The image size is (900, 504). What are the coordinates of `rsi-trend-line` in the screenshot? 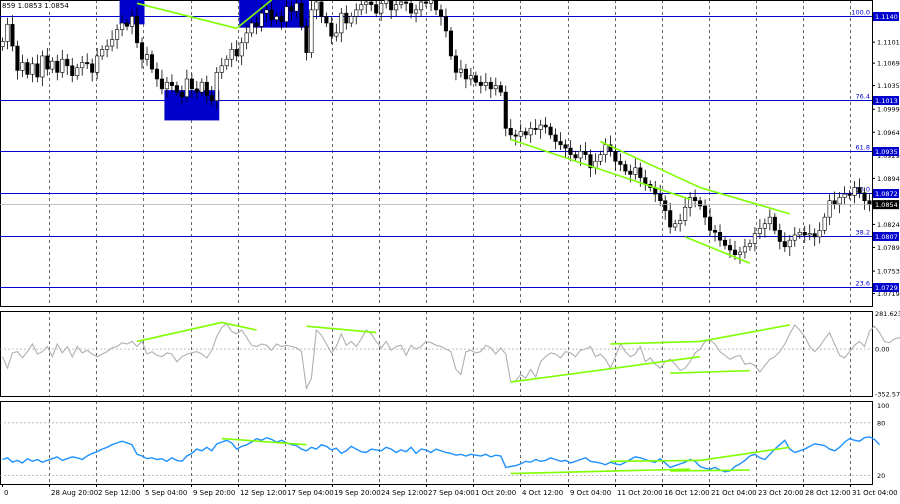 It's located at (600, 471).